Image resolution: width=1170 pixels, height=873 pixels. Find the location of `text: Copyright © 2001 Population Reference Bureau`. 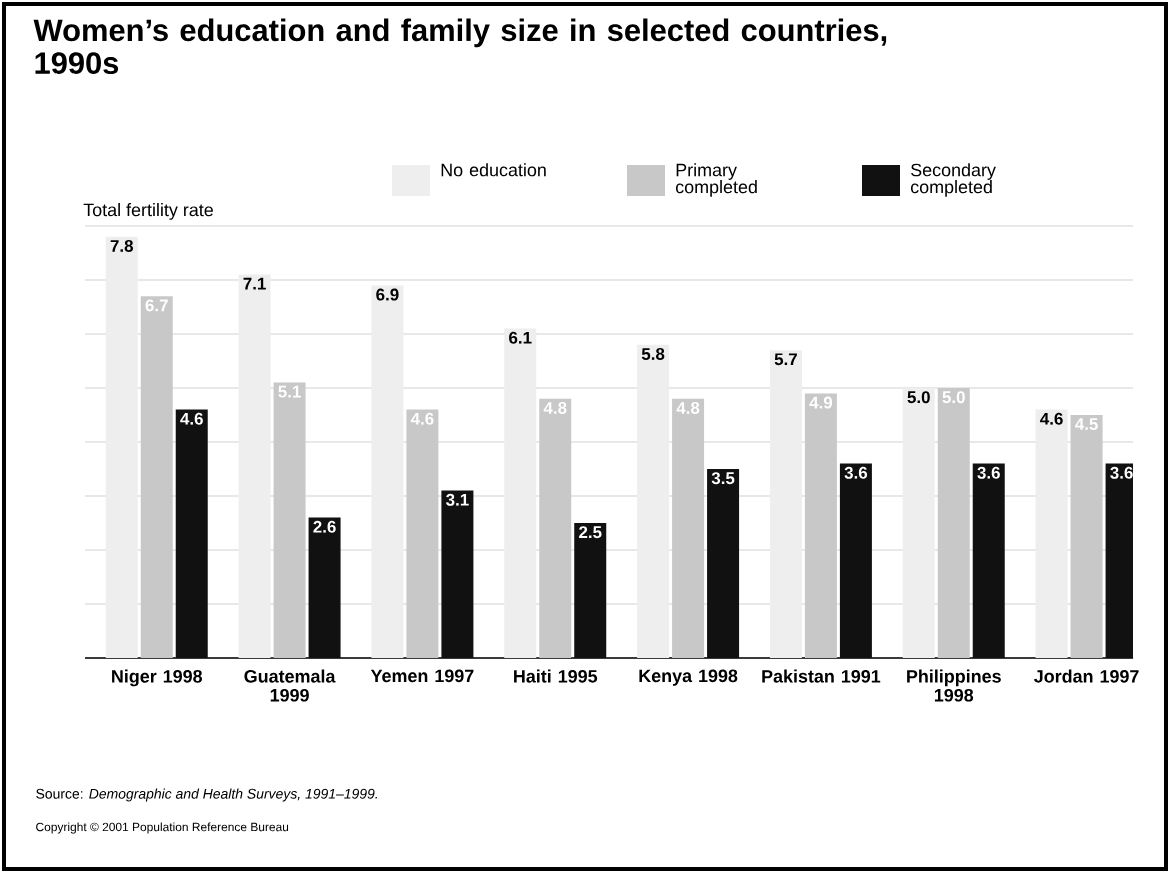

text: Copyright © 2001 Population Reference Bureau is located at coordinates (162, 828).